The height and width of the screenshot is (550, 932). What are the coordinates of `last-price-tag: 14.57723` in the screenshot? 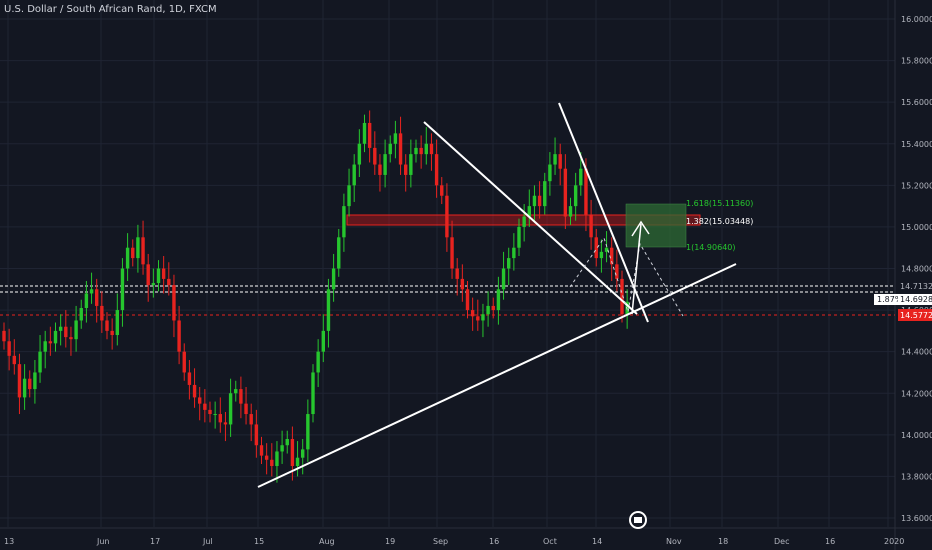 It's located at (916, 315).